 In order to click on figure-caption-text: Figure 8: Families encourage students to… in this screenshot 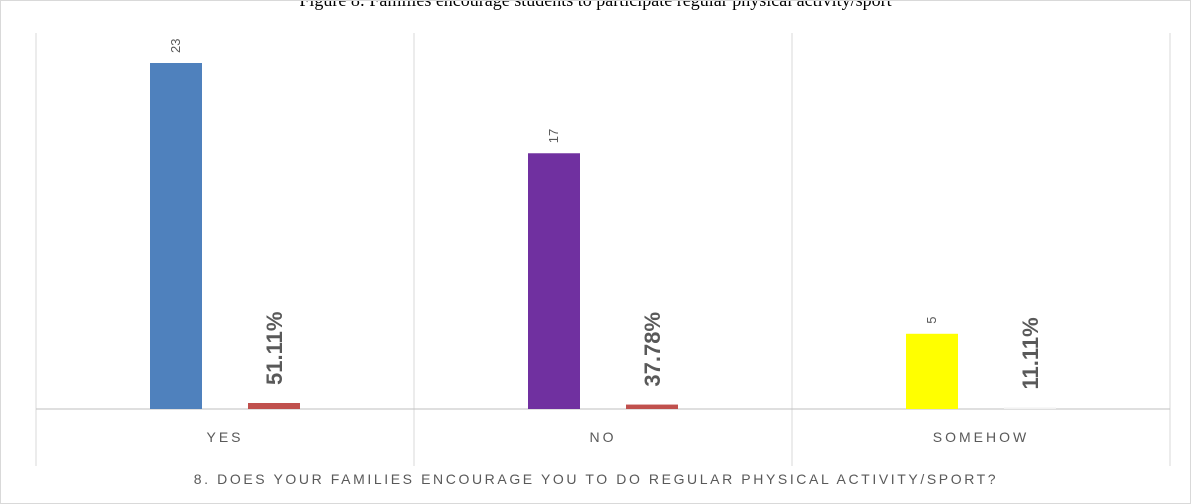, I will do `click(595, 5)`.